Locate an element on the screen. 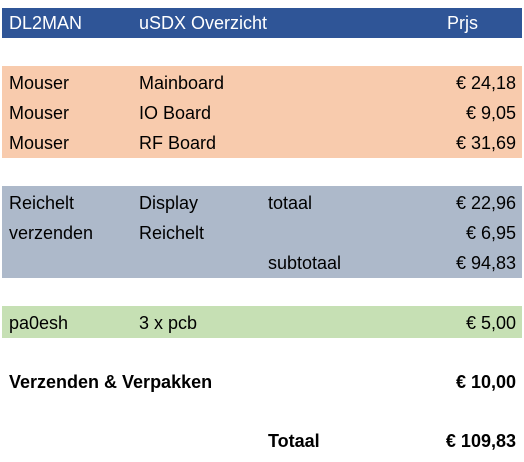  supplier-cell: verzenden is located at coordinates (51, 233).